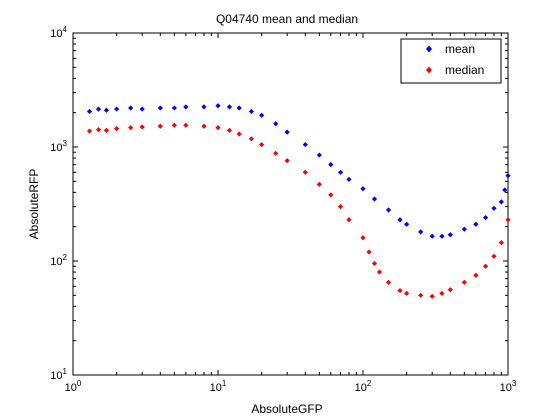  I want to click on x-tick-label: 10³, so click(508, 386).